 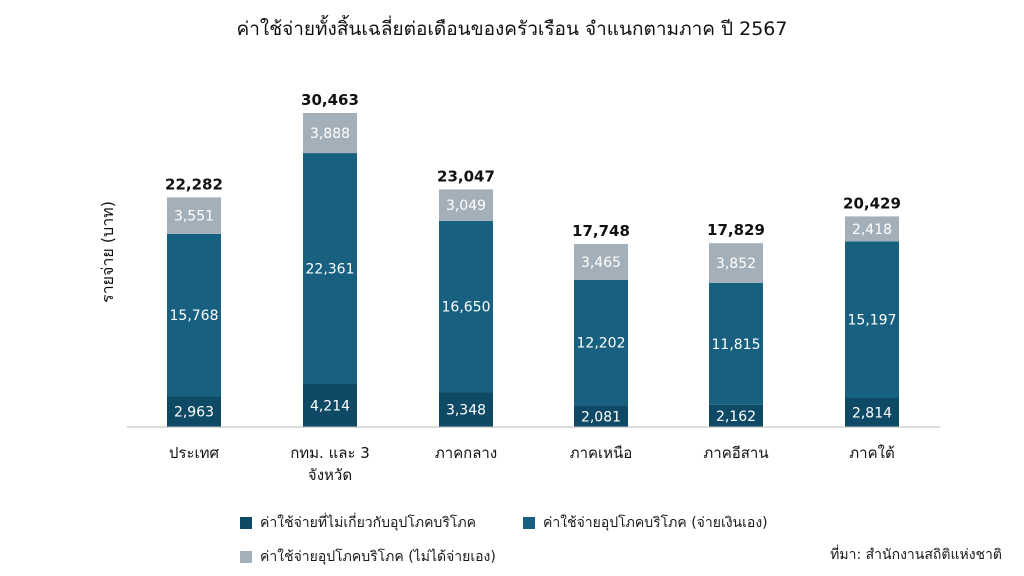 I want to click on segment-value-label: 4,214, so click(x=330, y=406).